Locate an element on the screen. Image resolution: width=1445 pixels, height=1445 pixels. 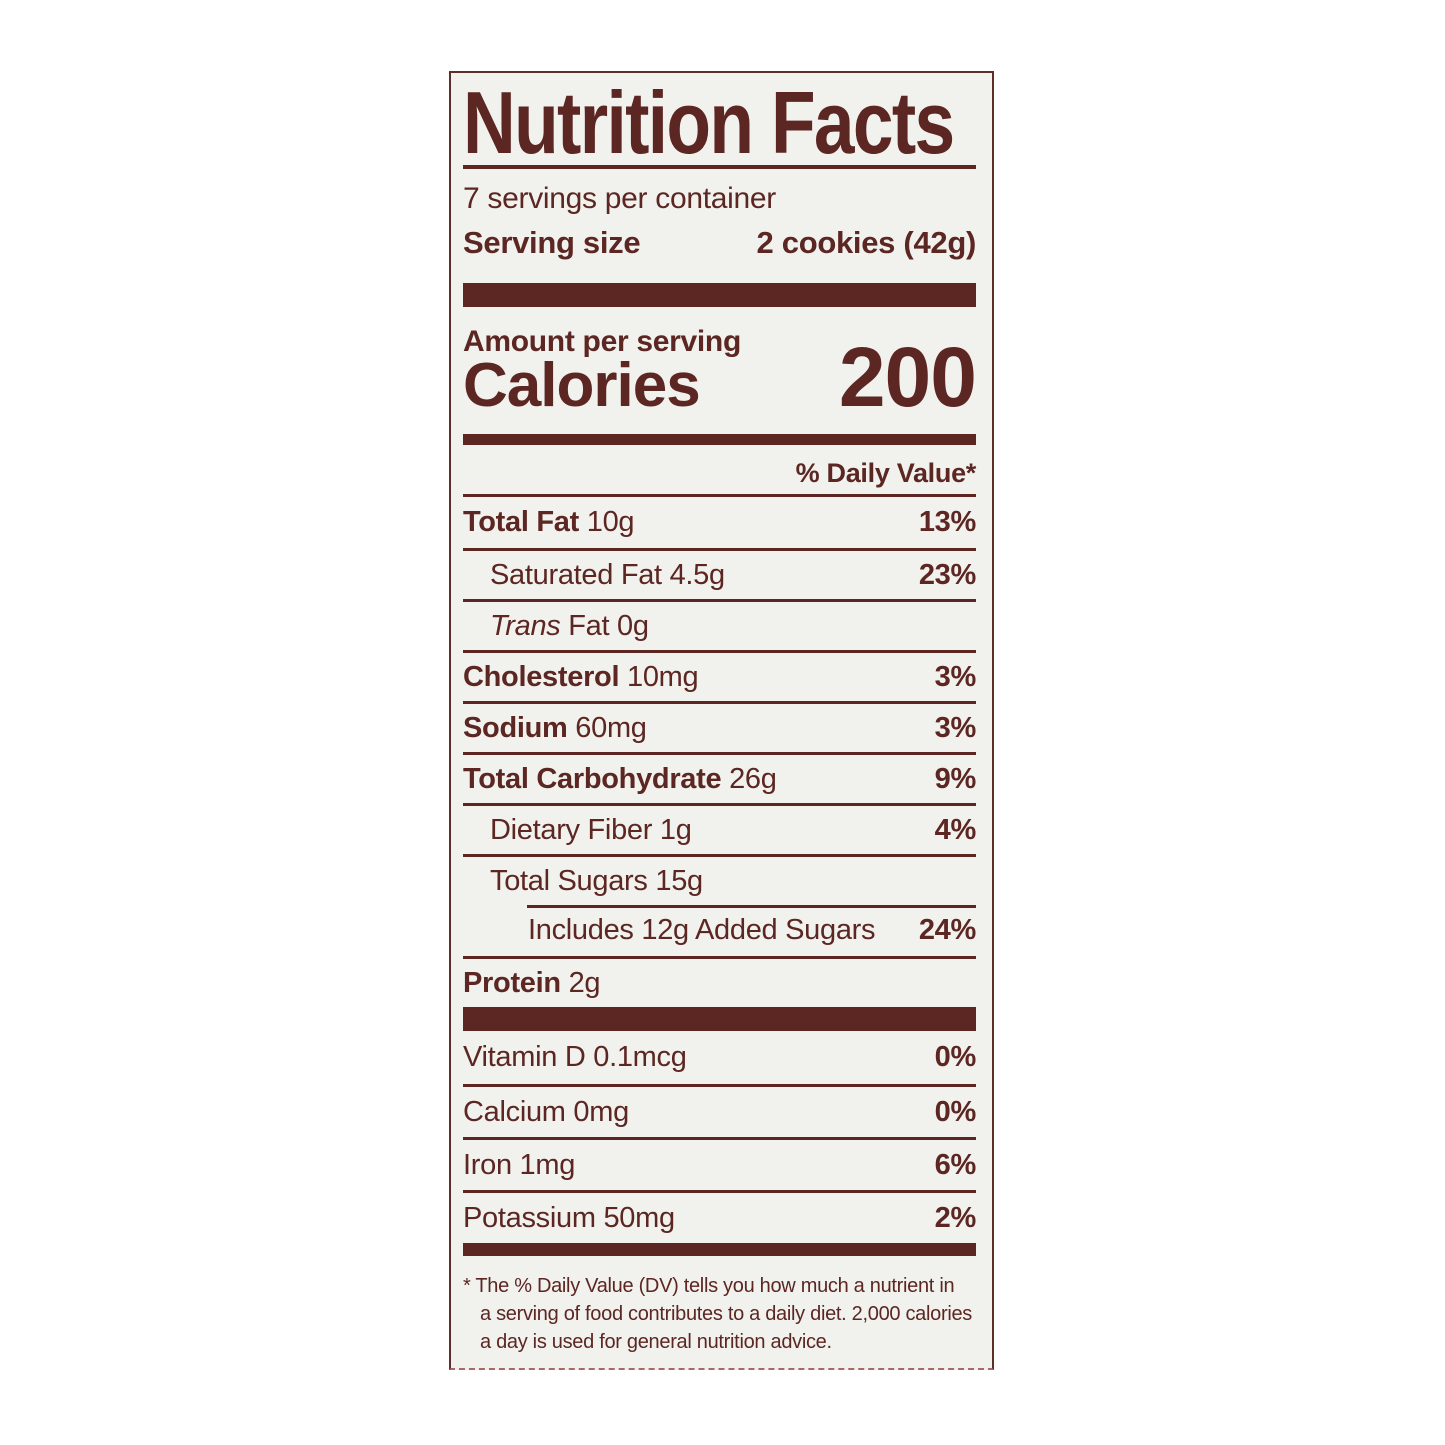
nutrient-name-and-amount: Potassium 50mg is located at coordinates (569, 1218).